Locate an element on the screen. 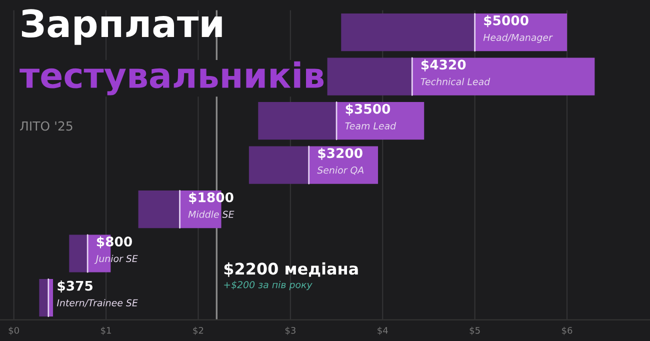 The image size is (650, 341). x-tick-label: $3 is located at coordinates (290, 330).